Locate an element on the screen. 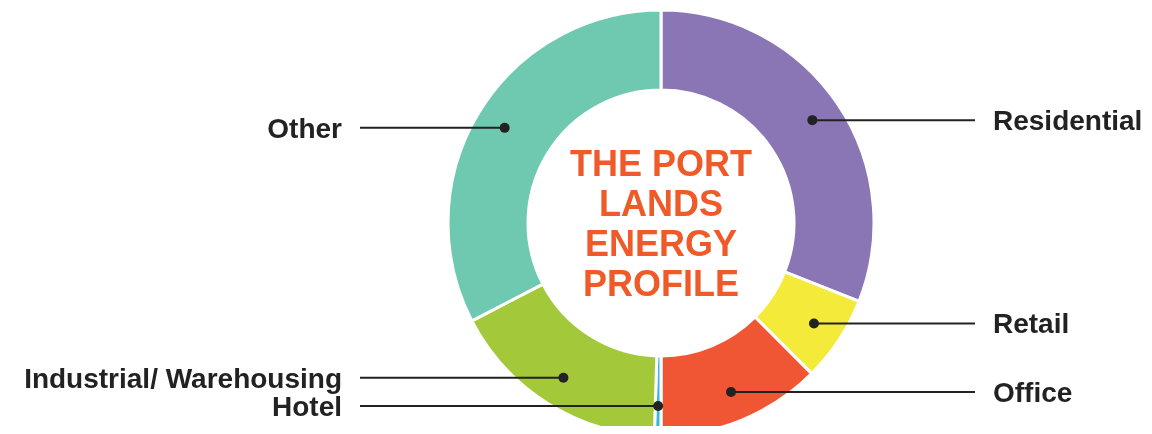  slice-label: Industrial/ Warehousing is located at coordinates (183, 378).